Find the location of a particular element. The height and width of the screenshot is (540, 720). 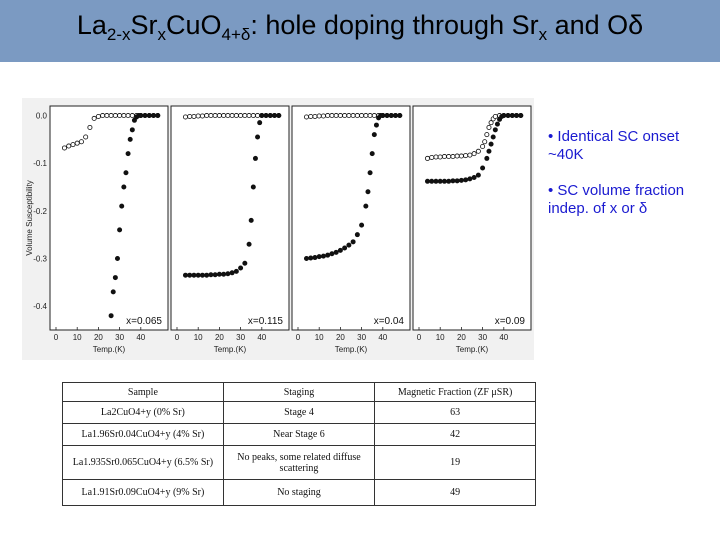

title-cu: Cu is located at coordinates (183, 25).